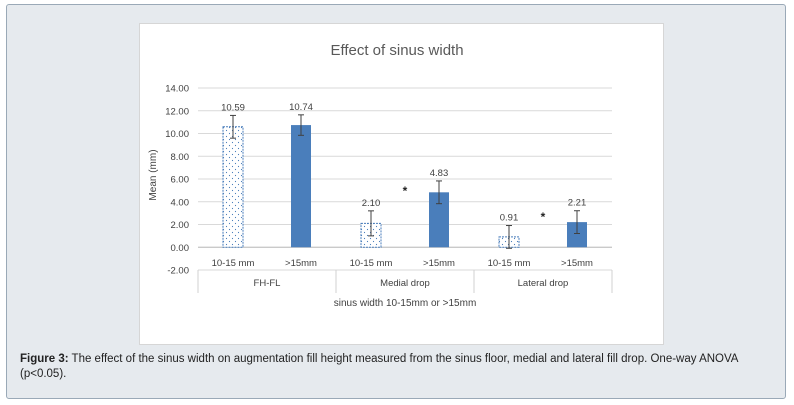 The height and width of the screenshot is (405, 794). I want to click on data-label: 2.10, so click(371, 203).